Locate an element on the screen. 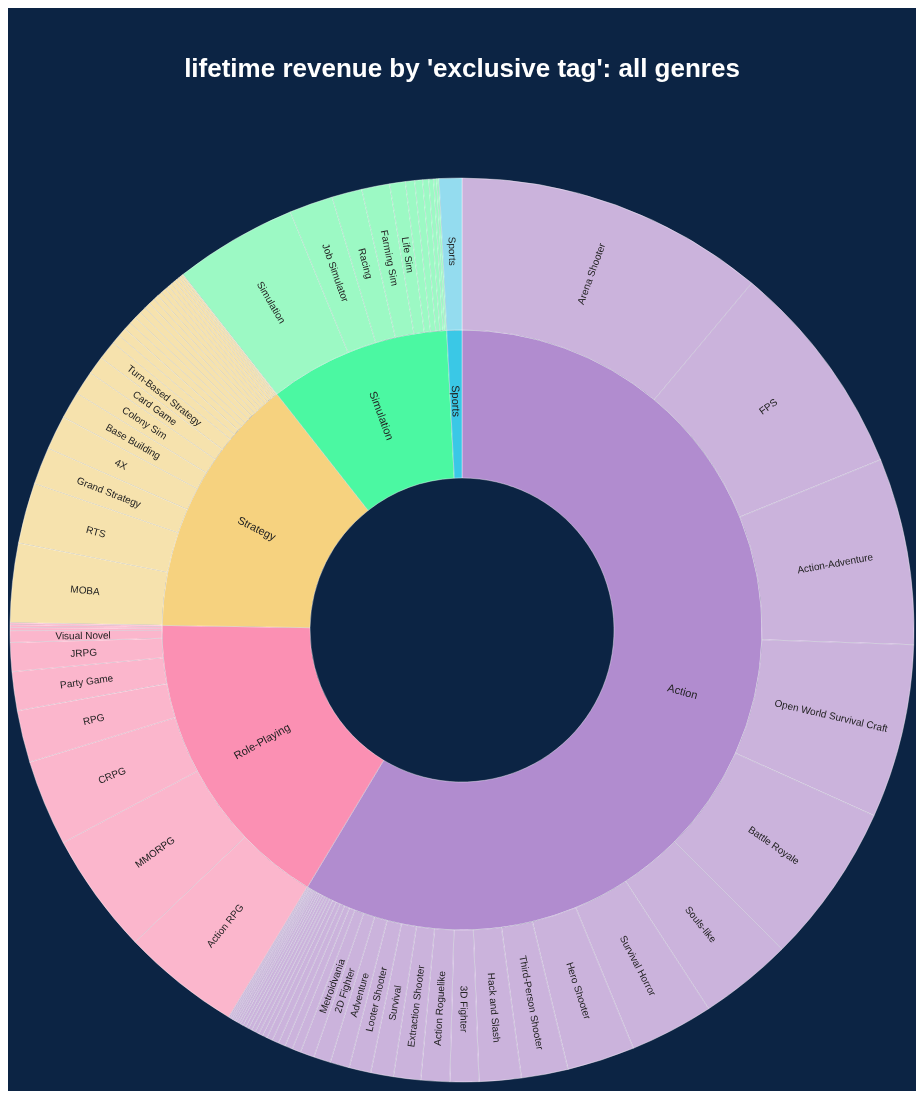  slice-label: Party Game is located at coordinates (87, 681).